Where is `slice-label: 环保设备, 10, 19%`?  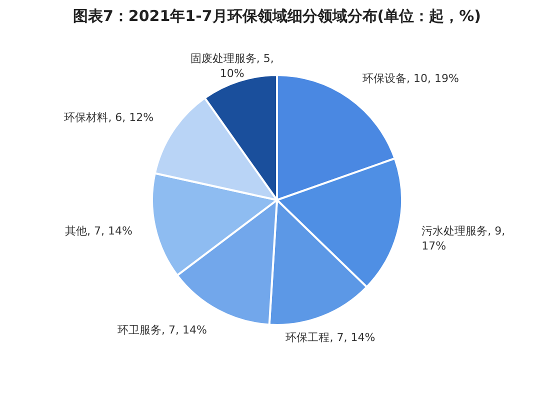
slice-label: 环保设备, 10, 19% is located at coordinates (410, 79).